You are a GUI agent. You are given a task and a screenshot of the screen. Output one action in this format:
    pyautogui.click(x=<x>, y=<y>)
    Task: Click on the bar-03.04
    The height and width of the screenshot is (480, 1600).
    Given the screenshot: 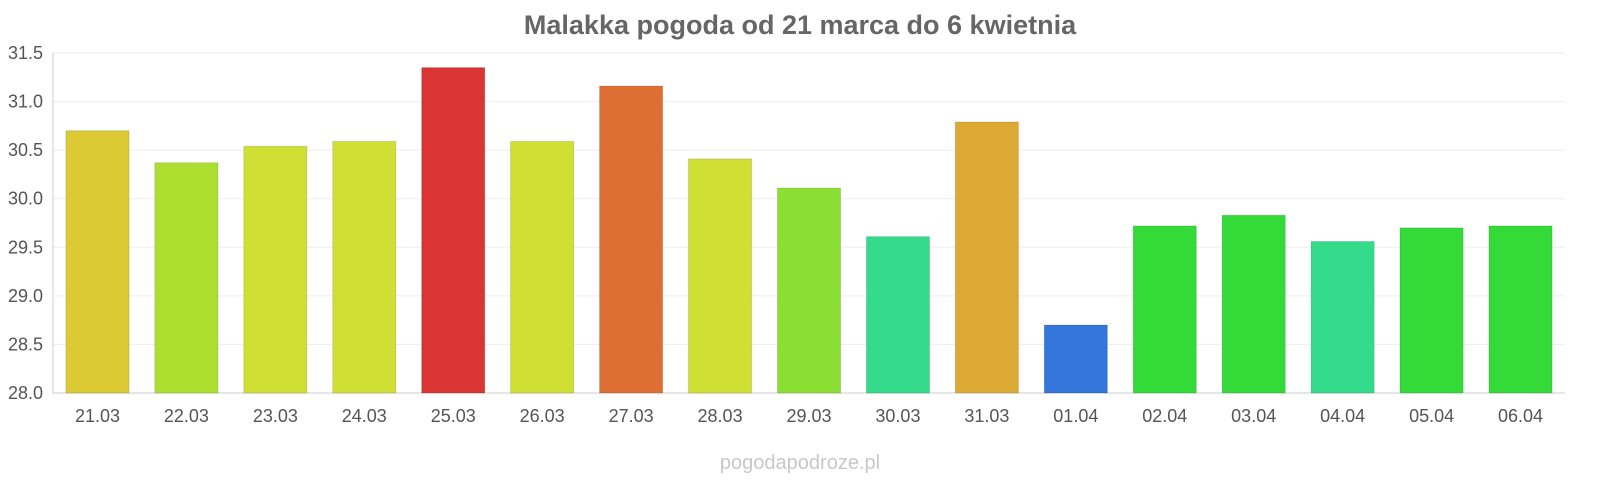 What is the action you would take?
    pyautogui.click(x=1253, y=304)
    